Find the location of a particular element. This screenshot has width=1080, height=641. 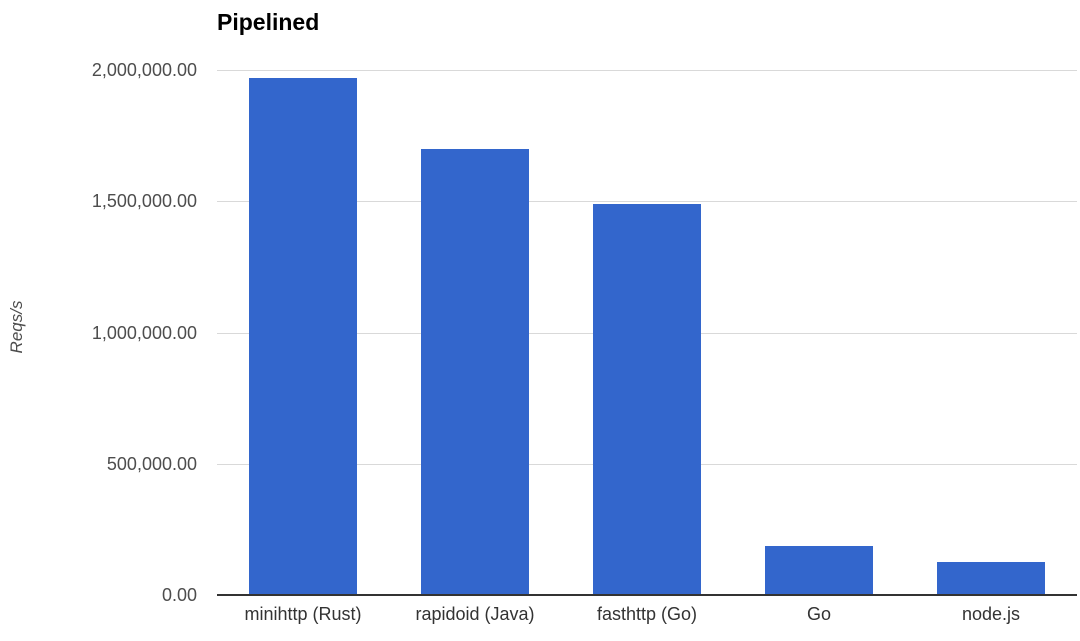

x-axis-line is located at coordinates (647, 595).